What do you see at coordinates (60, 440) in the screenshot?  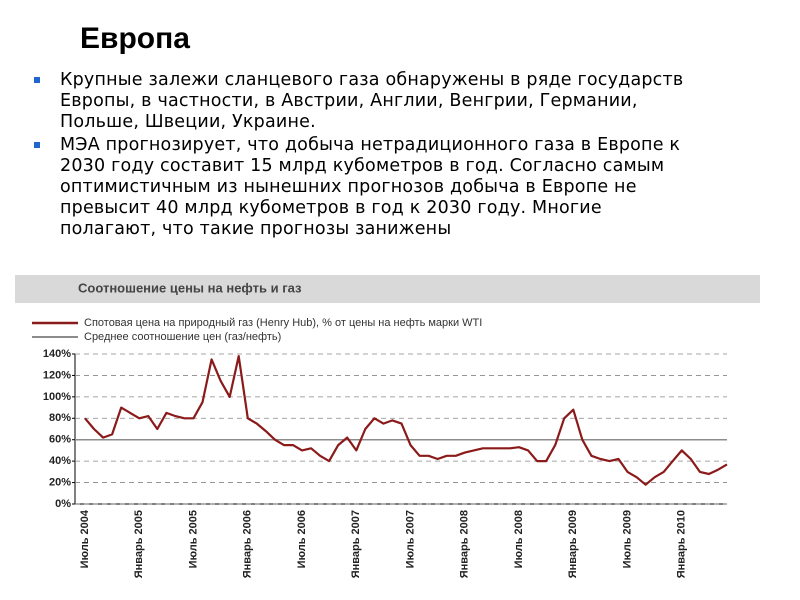 I see `y-tick-label: 60%` at bounding box center [60, 440].